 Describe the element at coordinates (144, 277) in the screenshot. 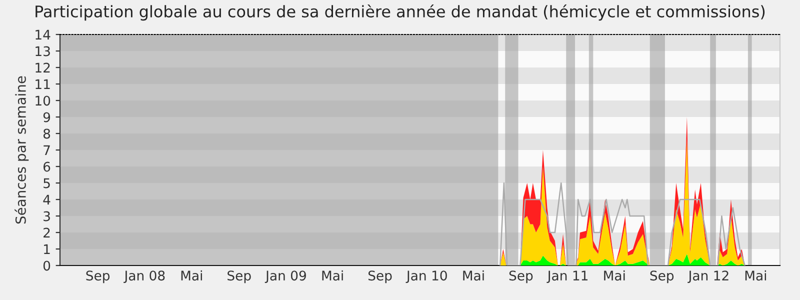

I see `x-tick-label: Jan 08` at that location.